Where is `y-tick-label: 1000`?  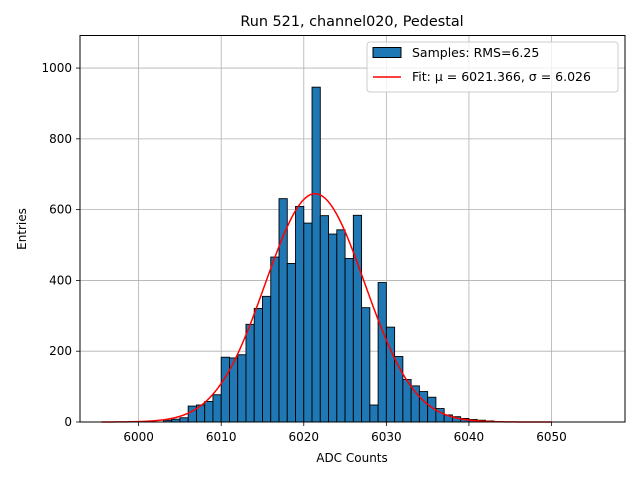 y-tick-label: 1000 is located at coordinates (56, 68).